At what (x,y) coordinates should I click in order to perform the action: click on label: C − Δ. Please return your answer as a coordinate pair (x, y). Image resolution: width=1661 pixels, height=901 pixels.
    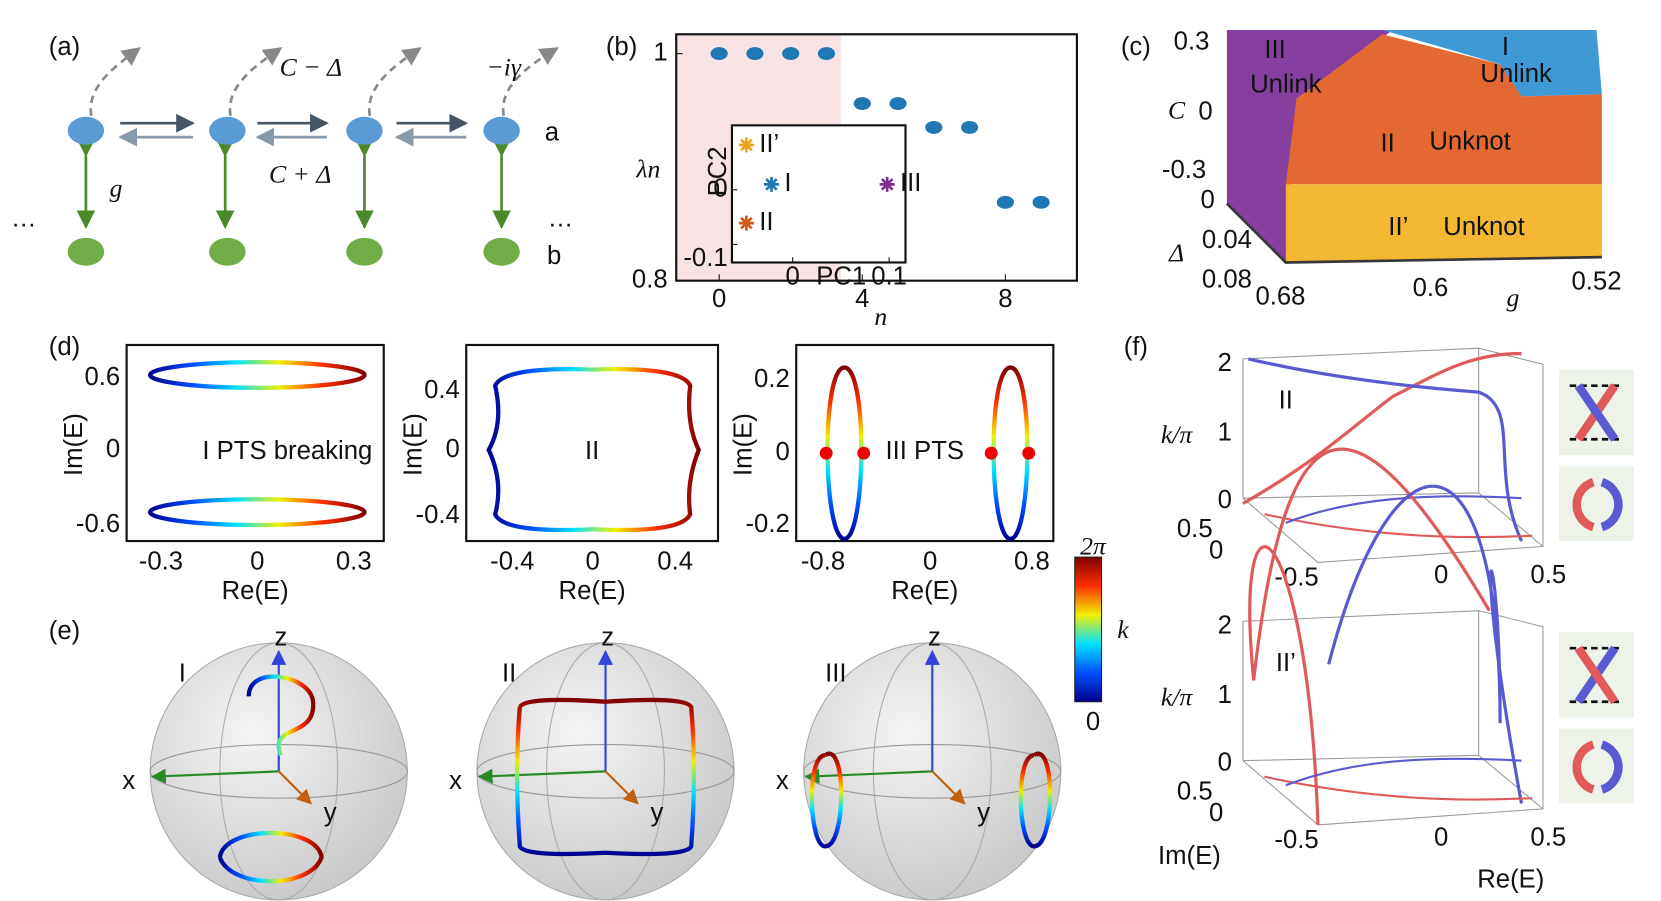
    Looking at the image, I should click on (311, 67).